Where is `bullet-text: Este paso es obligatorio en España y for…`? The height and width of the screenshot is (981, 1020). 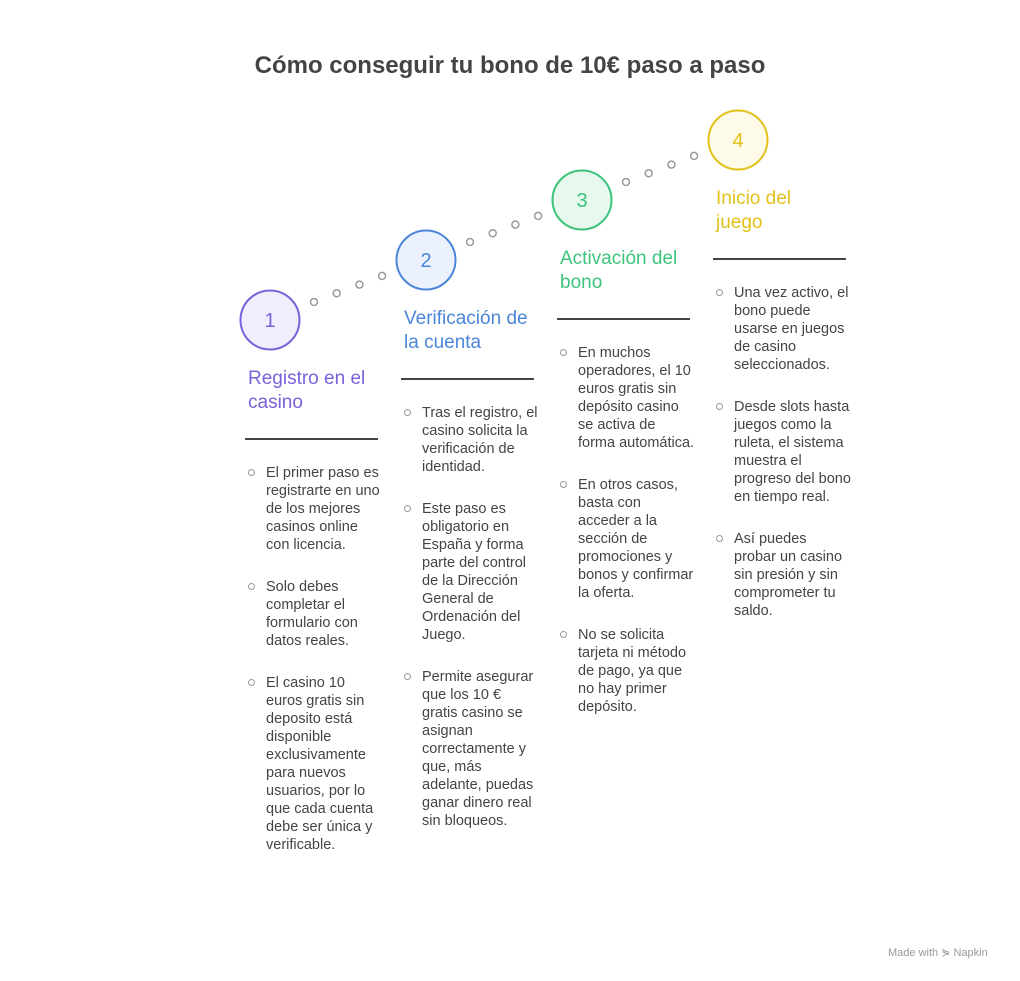
bullet-text: Este paso es obligatorio en España y for… is located at coordinates (474, 572).